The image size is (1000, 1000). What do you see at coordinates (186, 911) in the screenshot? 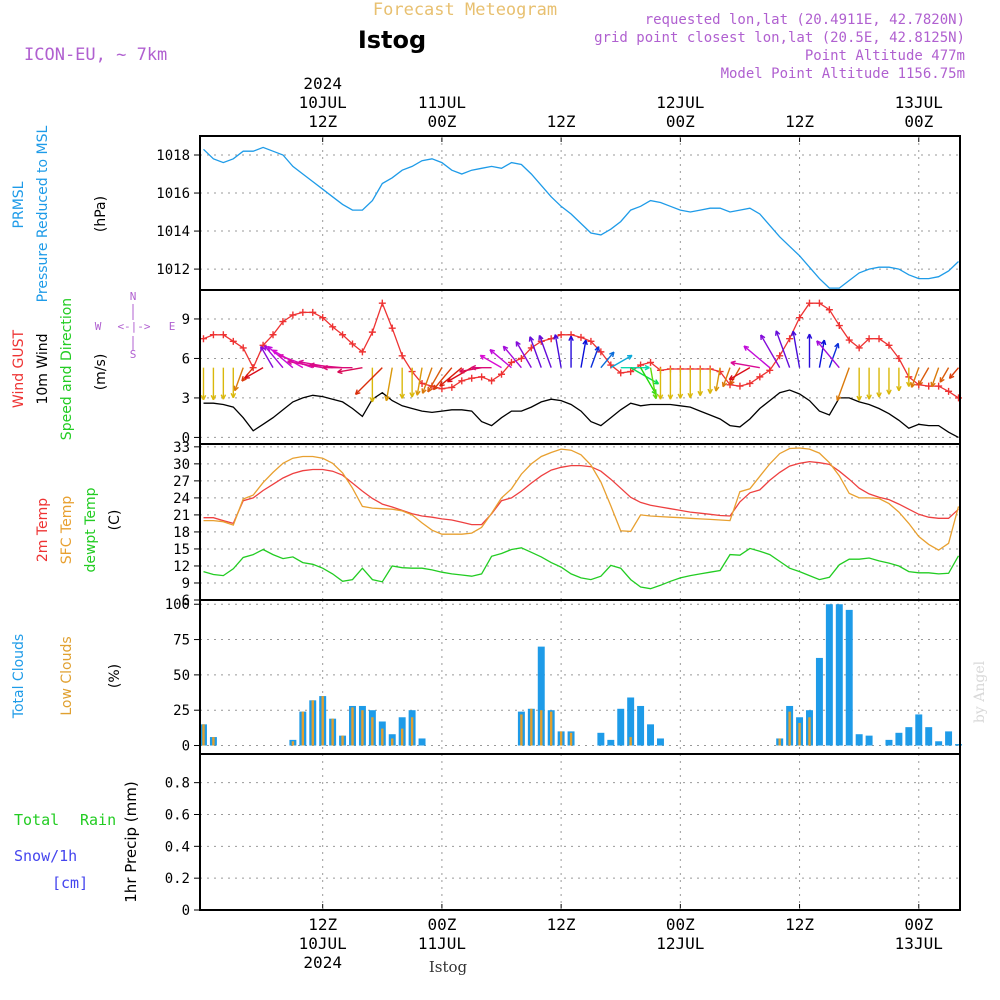
I see `y-tick-label: 0` at bounding box center [186, 911].